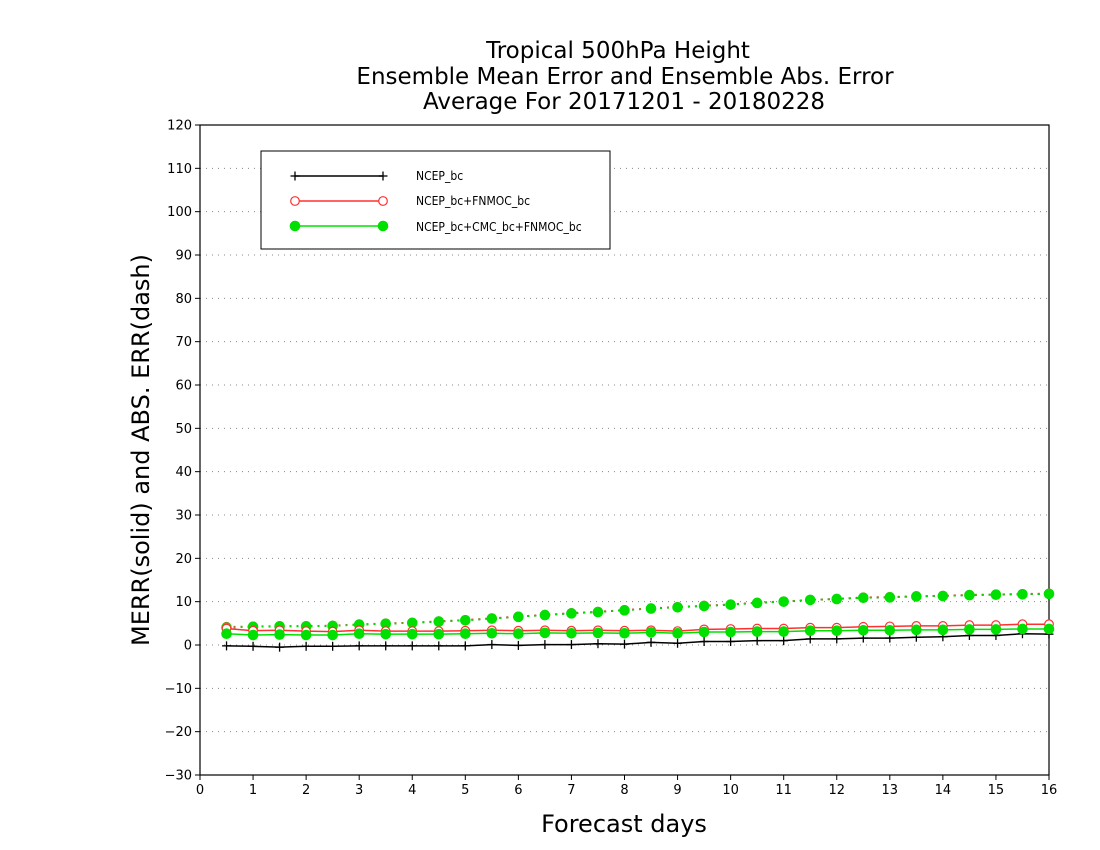 The width and height of the screenshot is (1100, 850). Describe the element at coordinates (624, 102) in the screenshot. I see `chart-title-line-3: Average For 20171201 - 20180228` at that location.